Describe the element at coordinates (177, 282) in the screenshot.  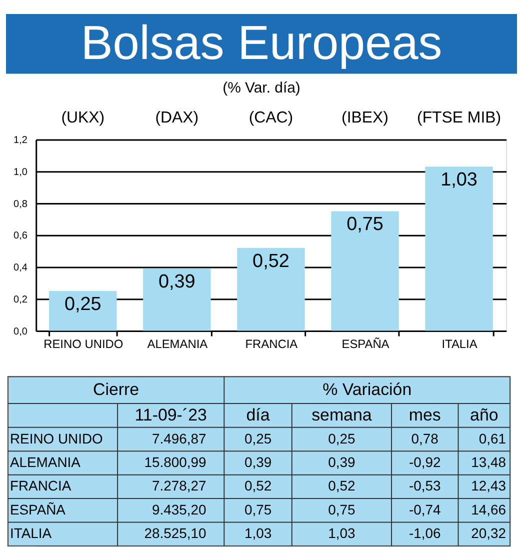
I see `data-label: 0,39` at that location.